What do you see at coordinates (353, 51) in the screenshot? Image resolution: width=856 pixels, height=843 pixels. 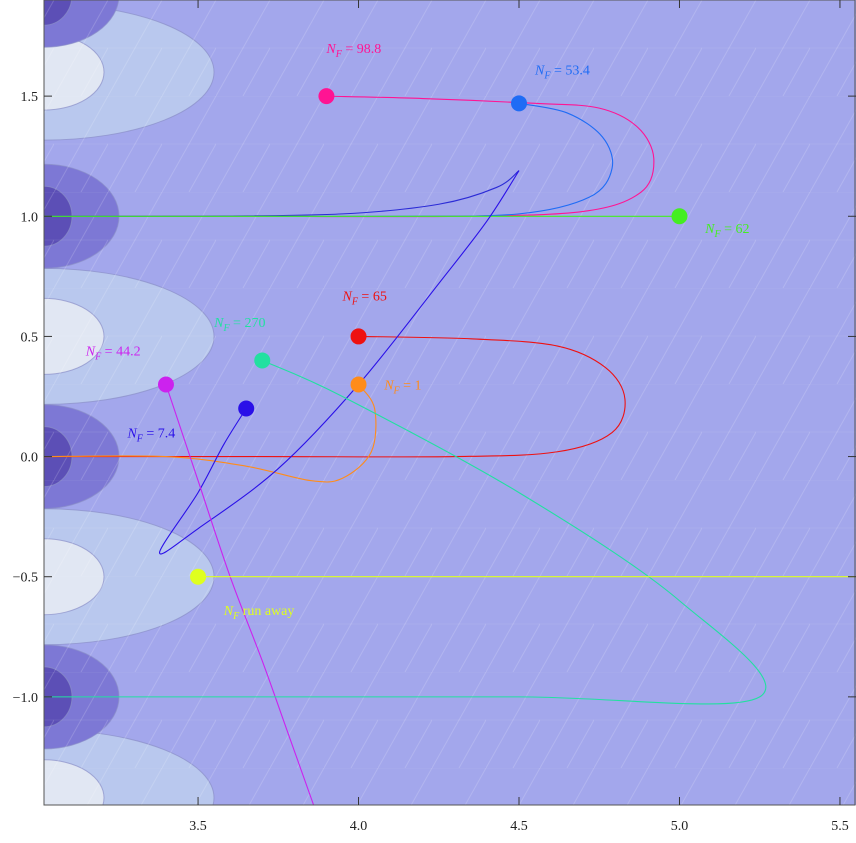 I see `trajectory-label-0: NF = 98.8` at bounding box center [353, 51].